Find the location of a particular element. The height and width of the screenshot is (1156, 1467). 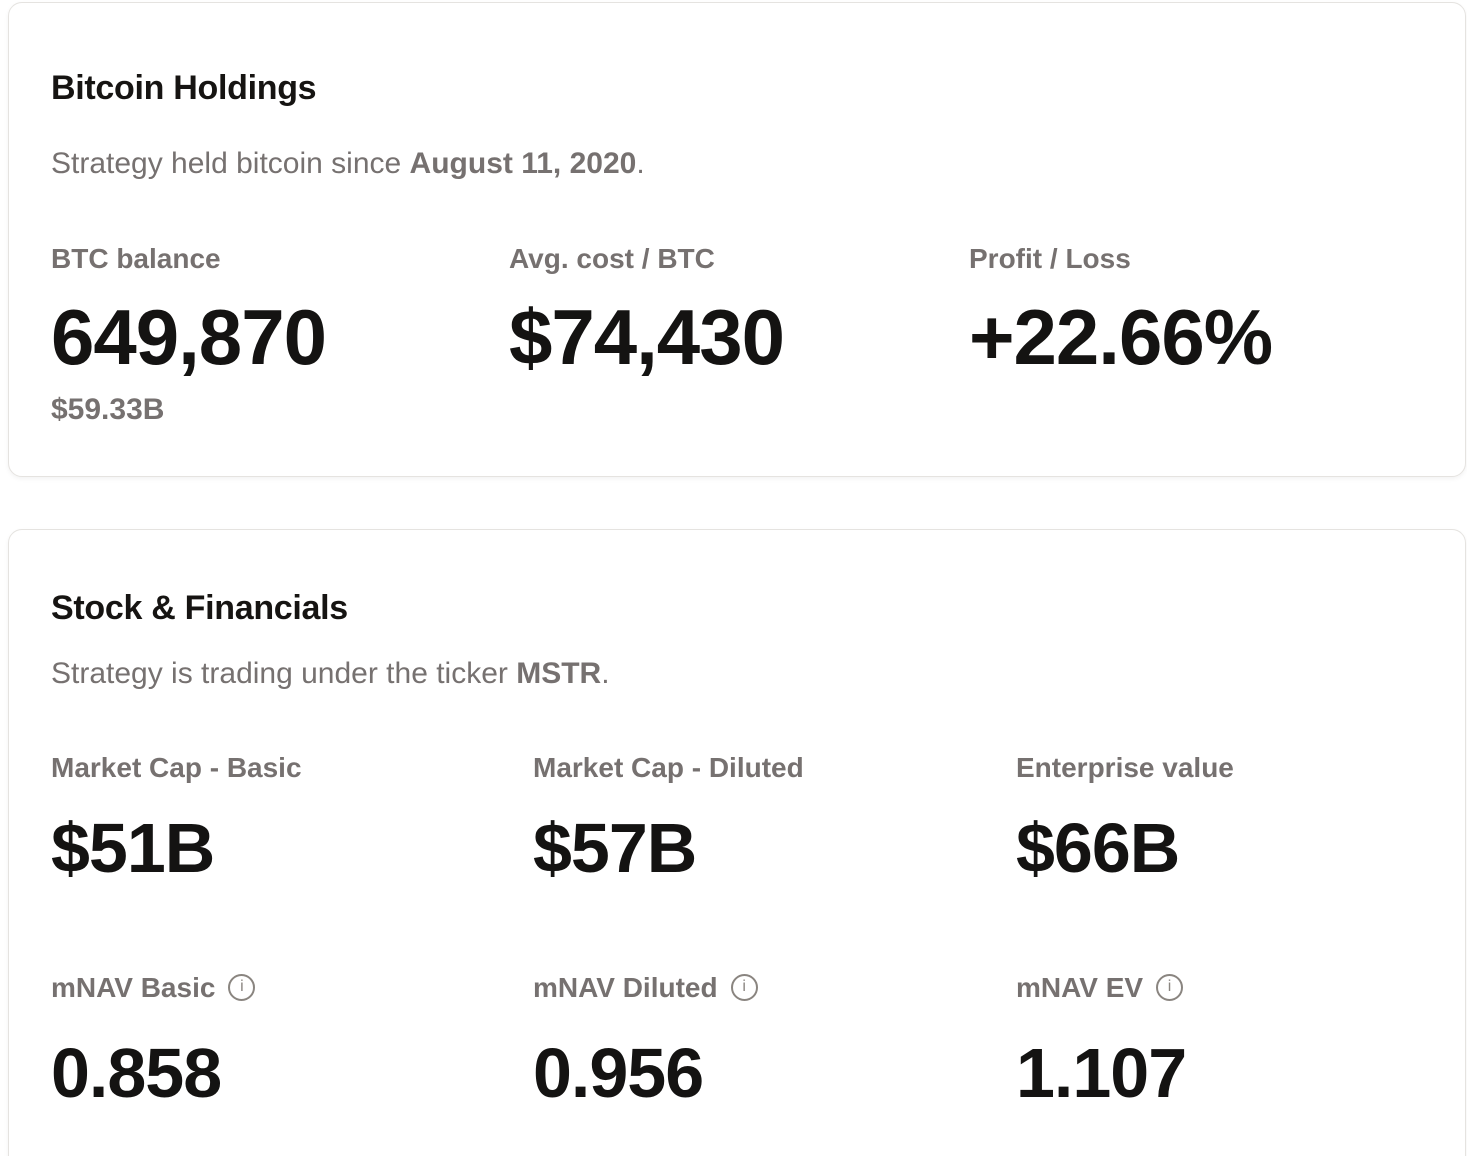

subtitle-text: Strategy is trading under the ticker is located at coordinates (284, 673).